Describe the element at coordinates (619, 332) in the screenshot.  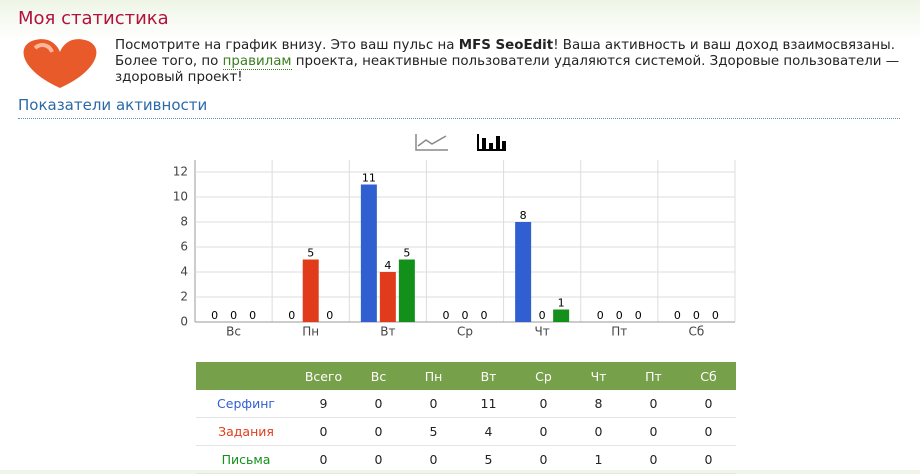
I see `x-tick-label: Пт` at that location.